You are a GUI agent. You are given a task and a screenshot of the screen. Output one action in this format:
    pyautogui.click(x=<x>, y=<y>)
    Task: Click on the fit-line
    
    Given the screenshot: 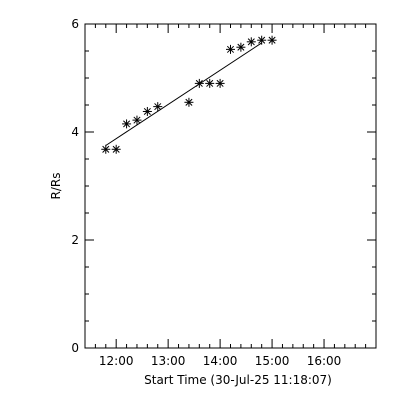 What is the action you would take?
    pyautogui.click(x=183, y=94)
    